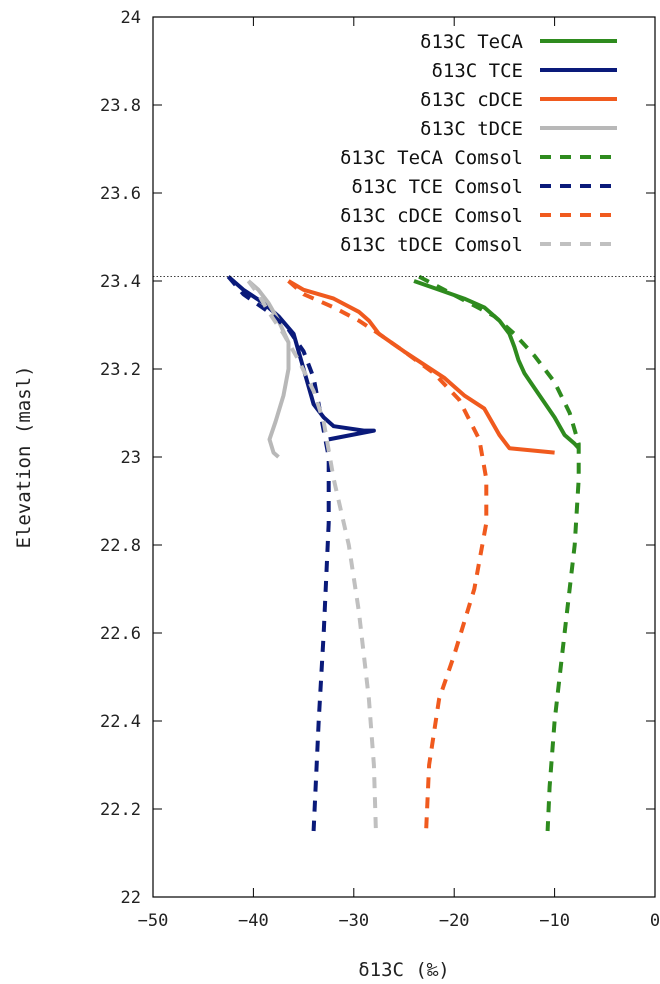  What do you see at coordinates (120, 722) in the screenshot?
I see `y-tick-label: 22.4` at bounding box center [120, 722].